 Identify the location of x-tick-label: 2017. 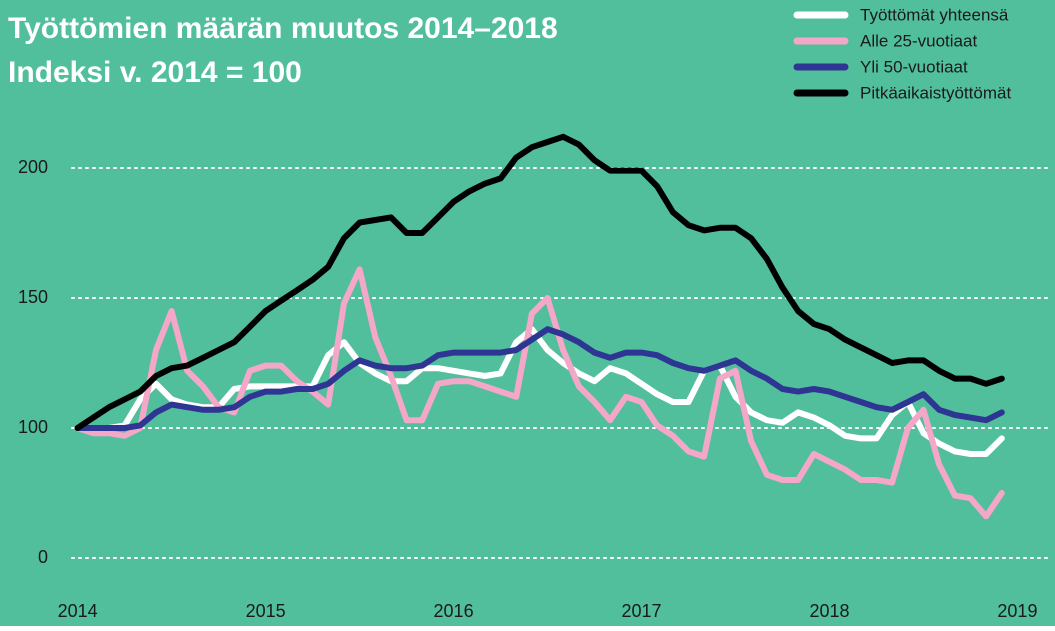
(641, 611).